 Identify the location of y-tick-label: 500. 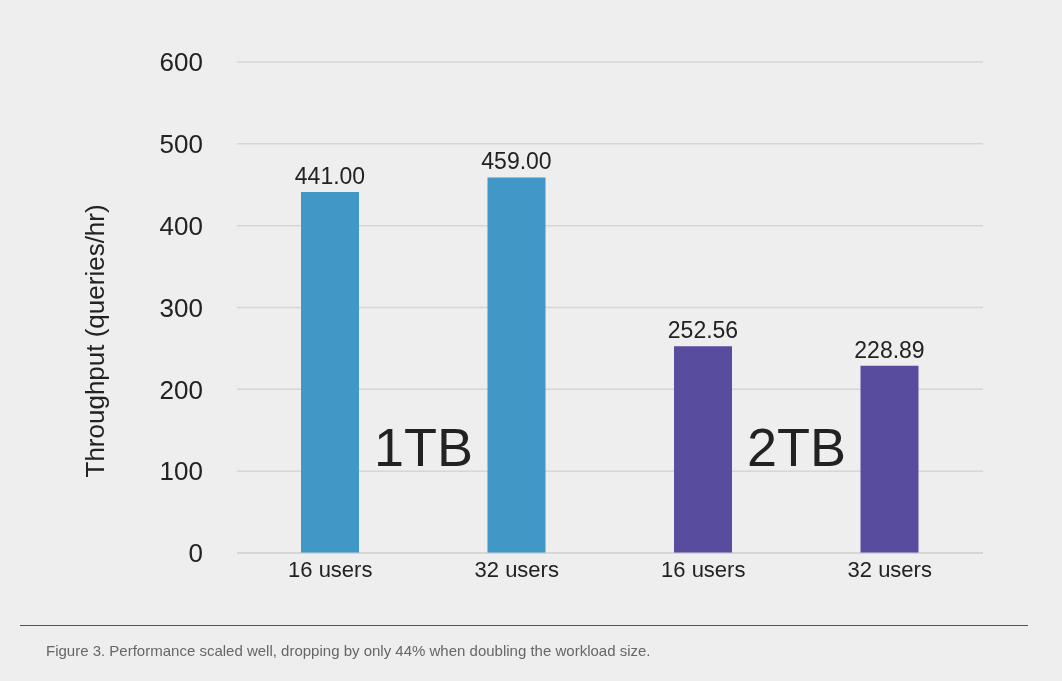
(181, 144).